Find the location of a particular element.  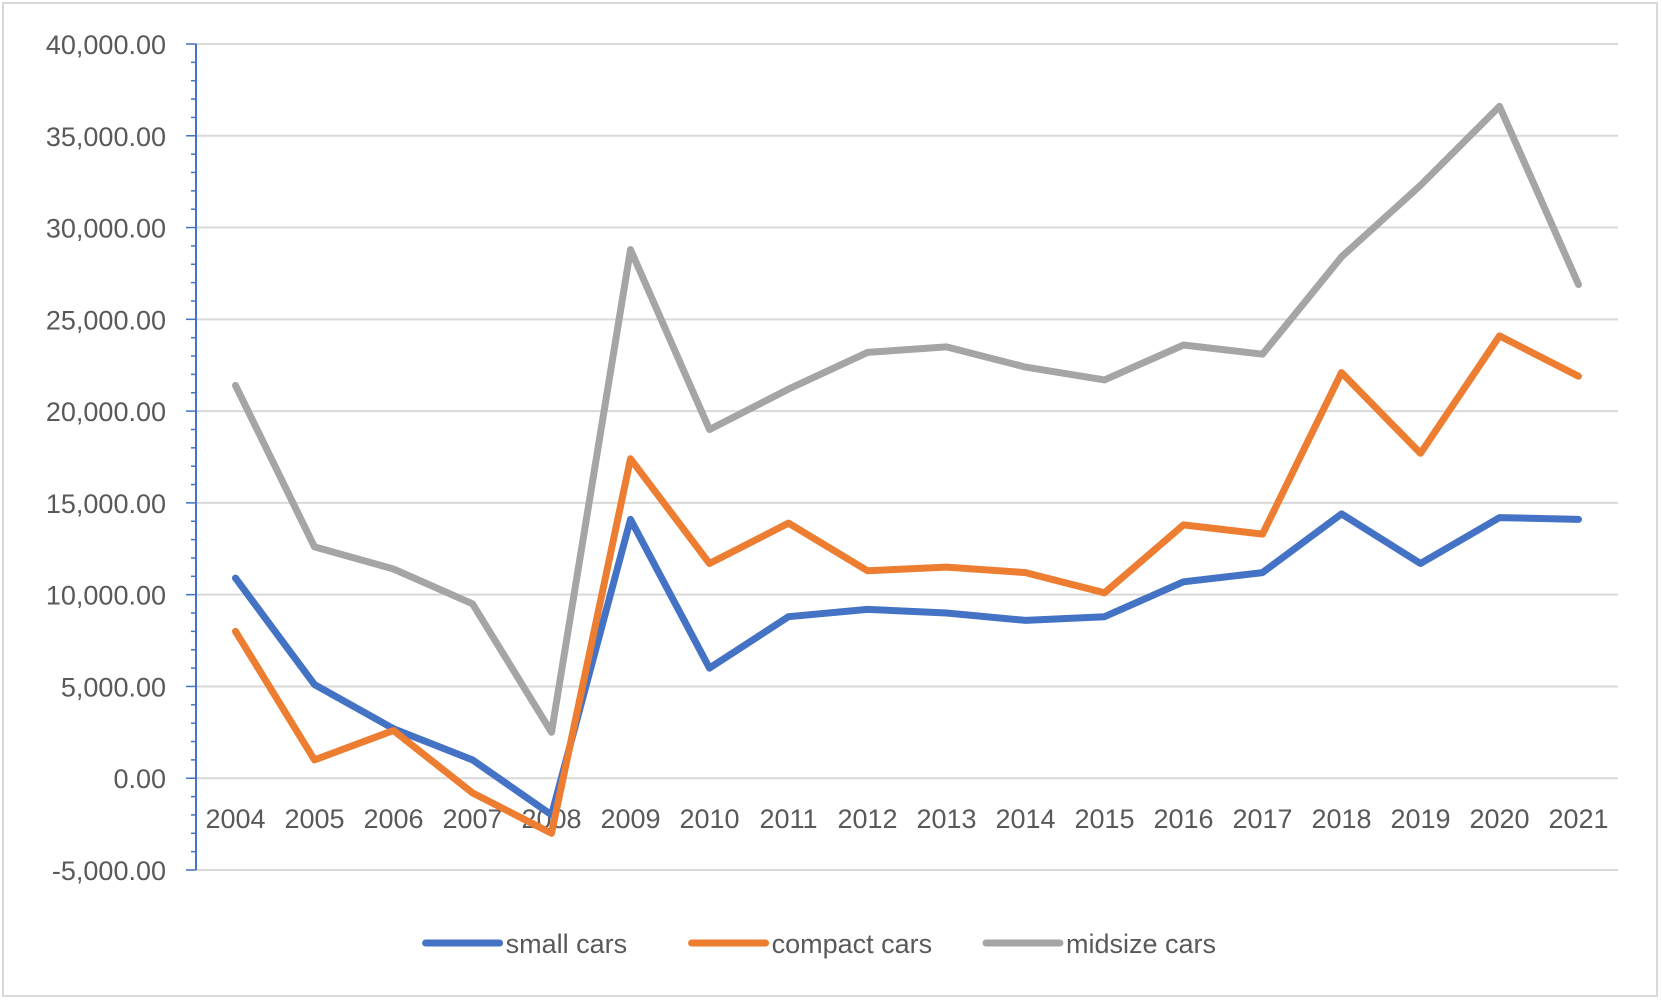

legend-item-small-cars: small cars is located at coordinates (525, 944).